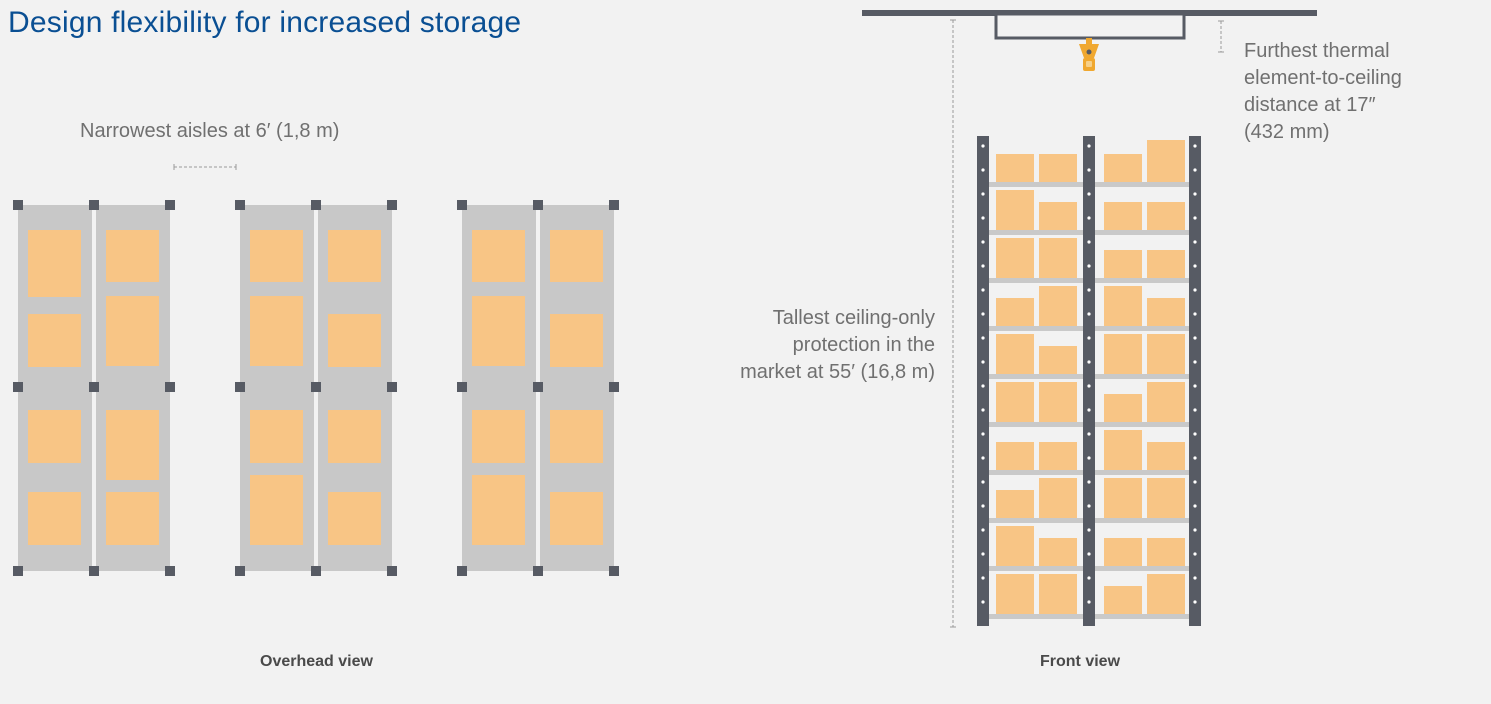 This screenshot has height=704, width=1491. What do you see at coordinates (1310, 105) in the screenshot?
I see `thermal-caption-line: distance at 17″` at bounding box center [1310, 105].